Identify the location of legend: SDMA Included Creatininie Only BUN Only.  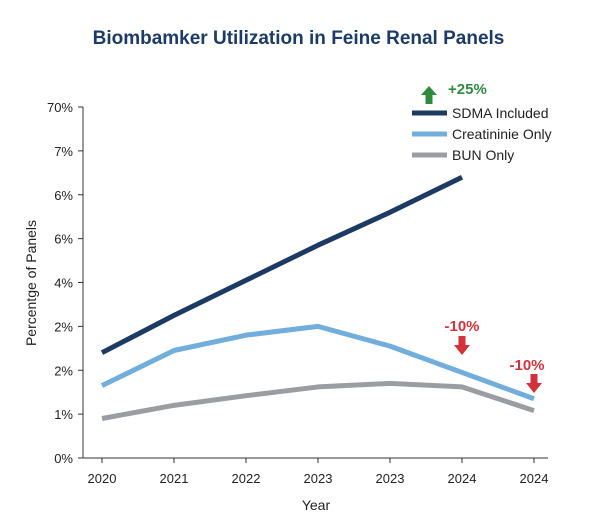
(482, 134).